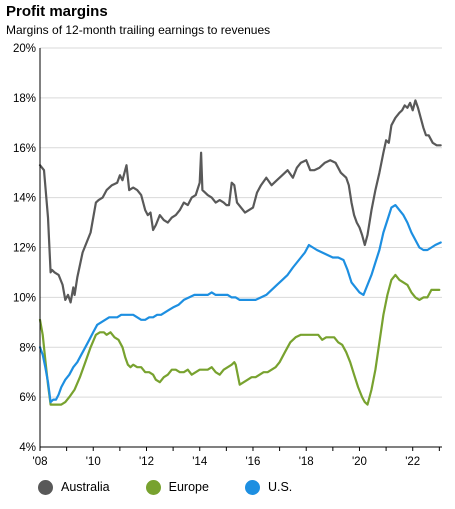  I want to click on legend-label: U.S., so click(280, 487).